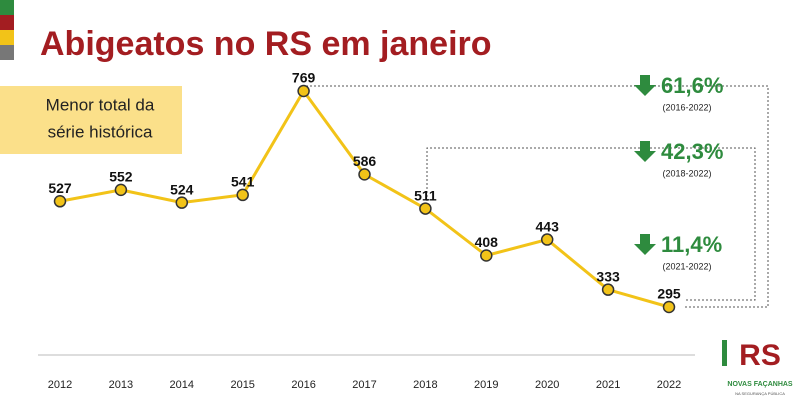 This screenshot has width=800, height=409. I want to click on note-text: série histórica, so click(100, 131).